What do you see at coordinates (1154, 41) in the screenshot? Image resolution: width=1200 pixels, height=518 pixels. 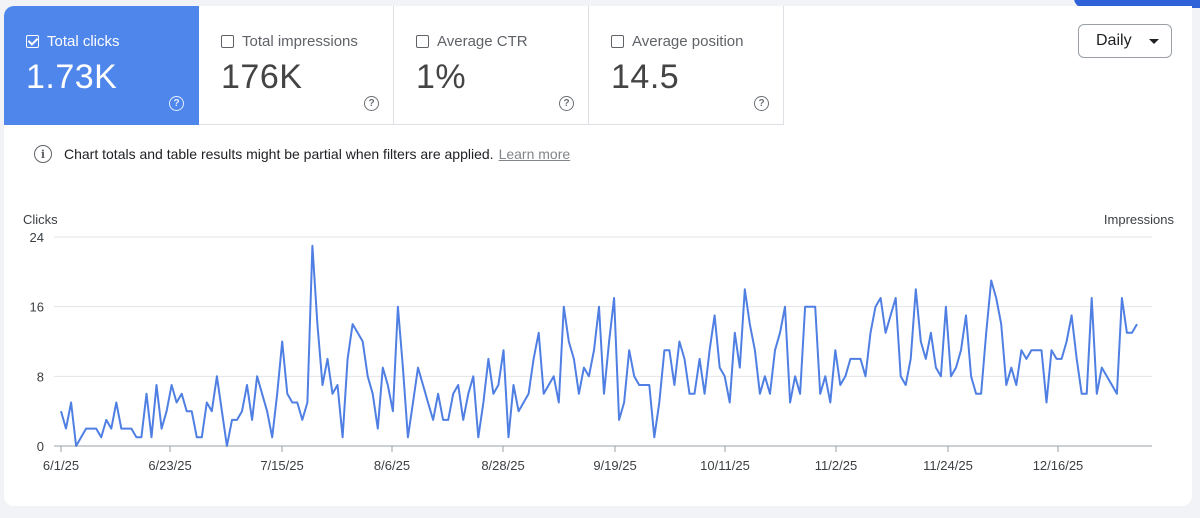 I see `caret-down-icon` at bounding box center [1154, 41].